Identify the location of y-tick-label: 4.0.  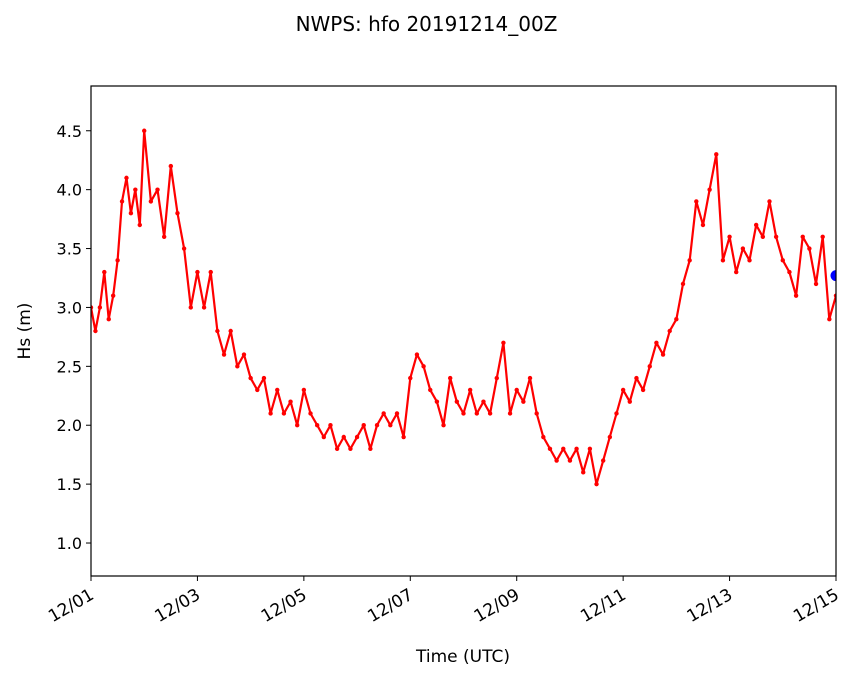
(69, 190).